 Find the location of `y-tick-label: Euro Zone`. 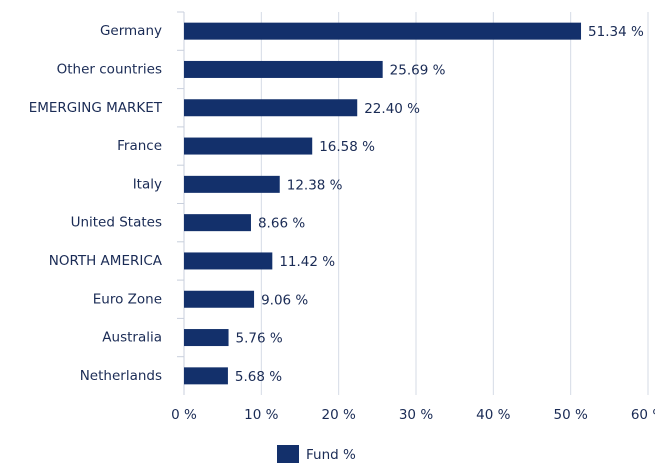

y-tick-label: Euro Zone is located at coordinates (127, 299).